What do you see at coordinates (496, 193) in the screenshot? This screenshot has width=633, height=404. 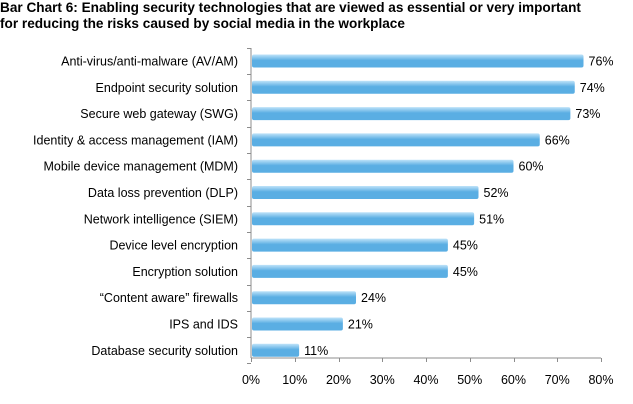 I see `data-label: 52%` at bounding box center [496, 193].